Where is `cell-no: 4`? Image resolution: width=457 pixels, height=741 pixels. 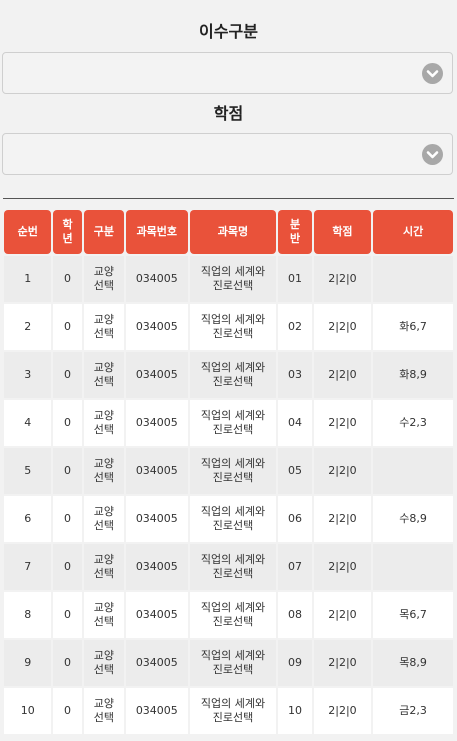
cell-no: 4 is located at coordinates (28, 423).